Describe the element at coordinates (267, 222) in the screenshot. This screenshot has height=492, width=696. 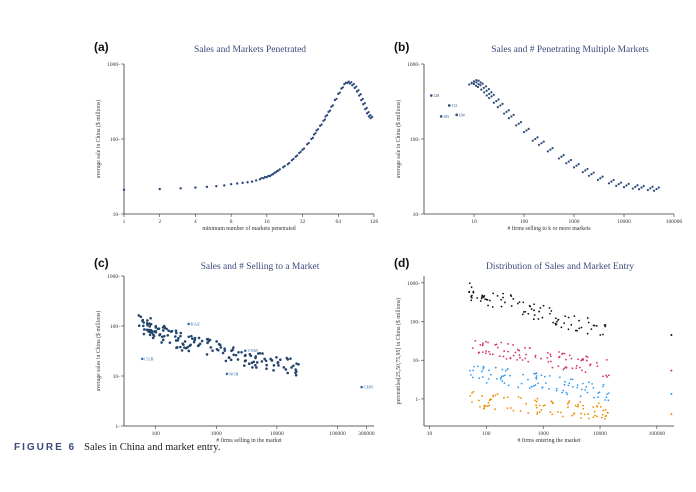
I see `x-tick-label: 16` at that location.